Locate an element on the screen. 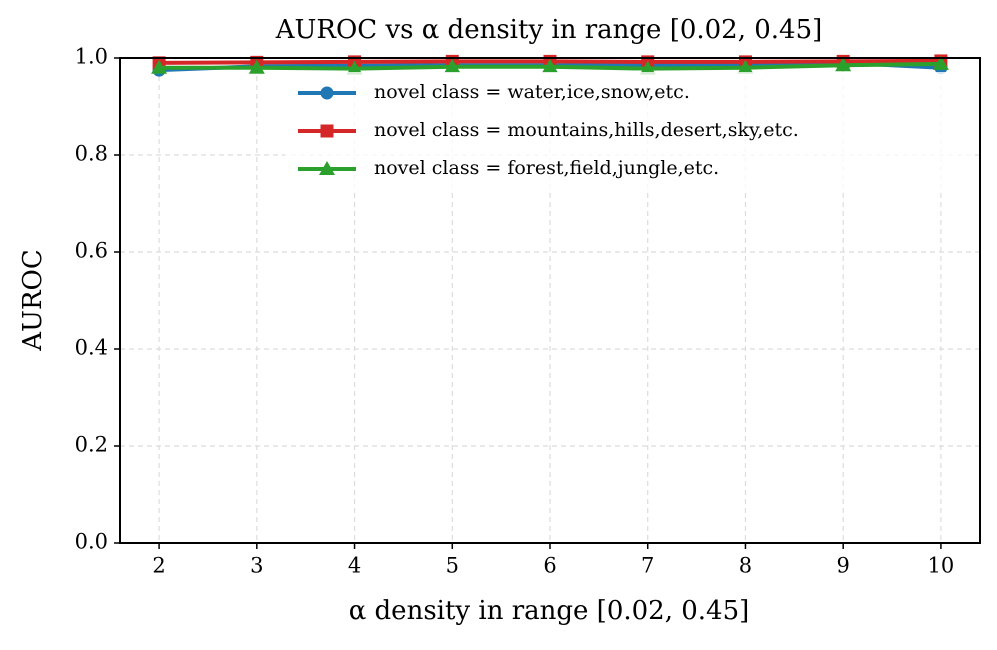 The image size is (997, 650). chart-title: AUROC vs α density in range [0.02, 0.45] is located at coordinates (549, 30).